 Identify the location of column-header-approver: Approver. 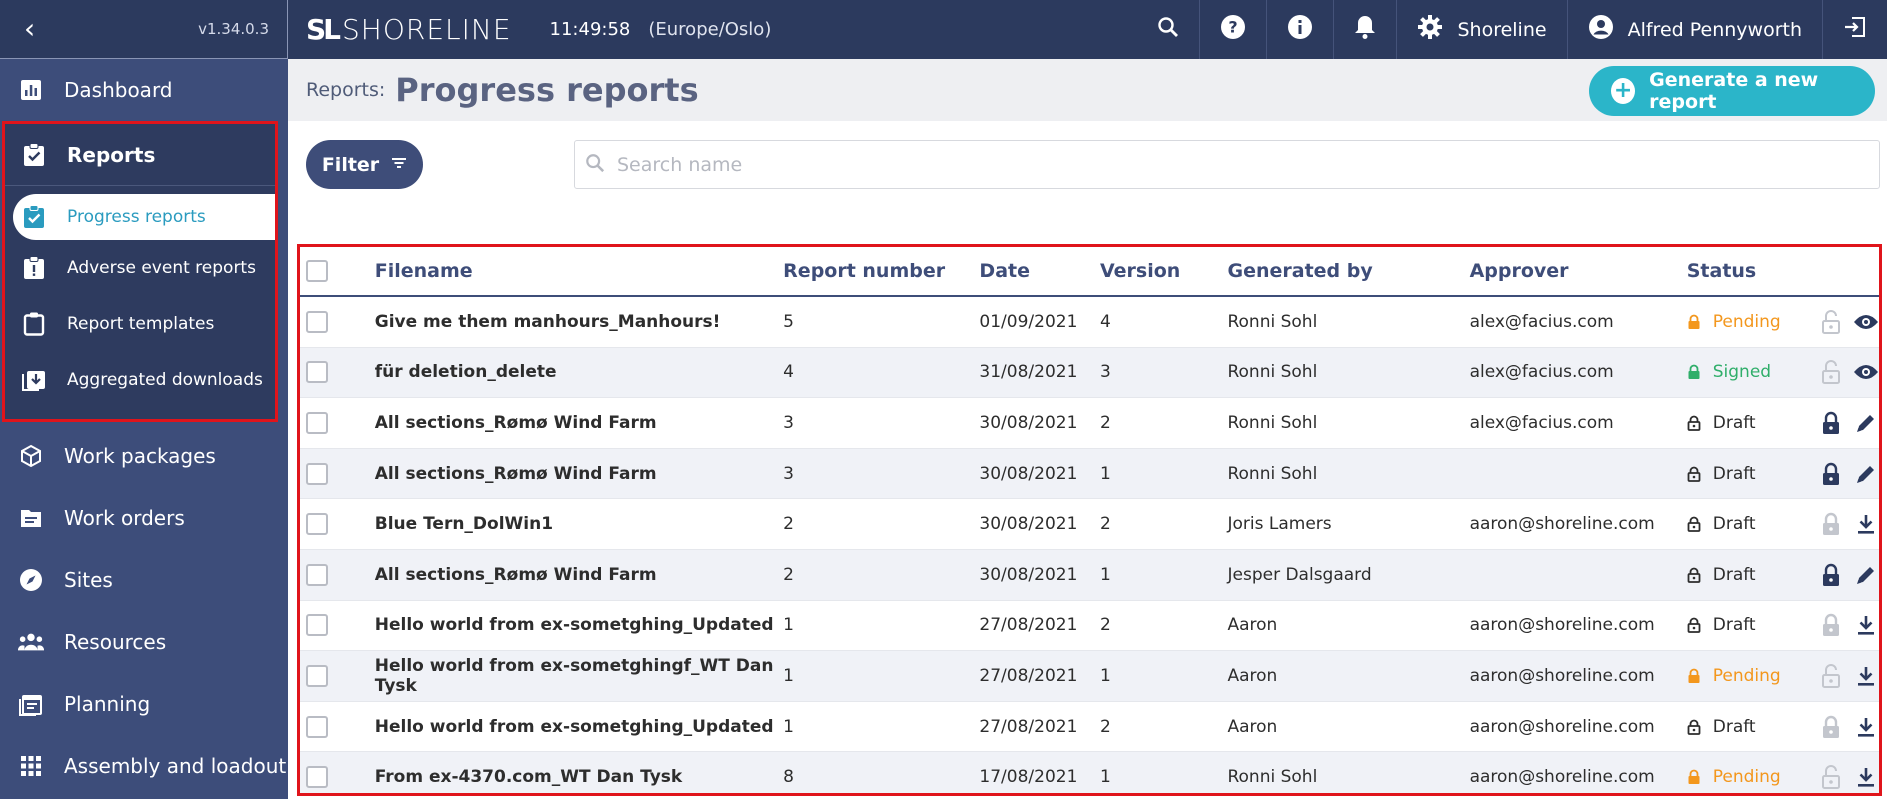
(1519, 271).